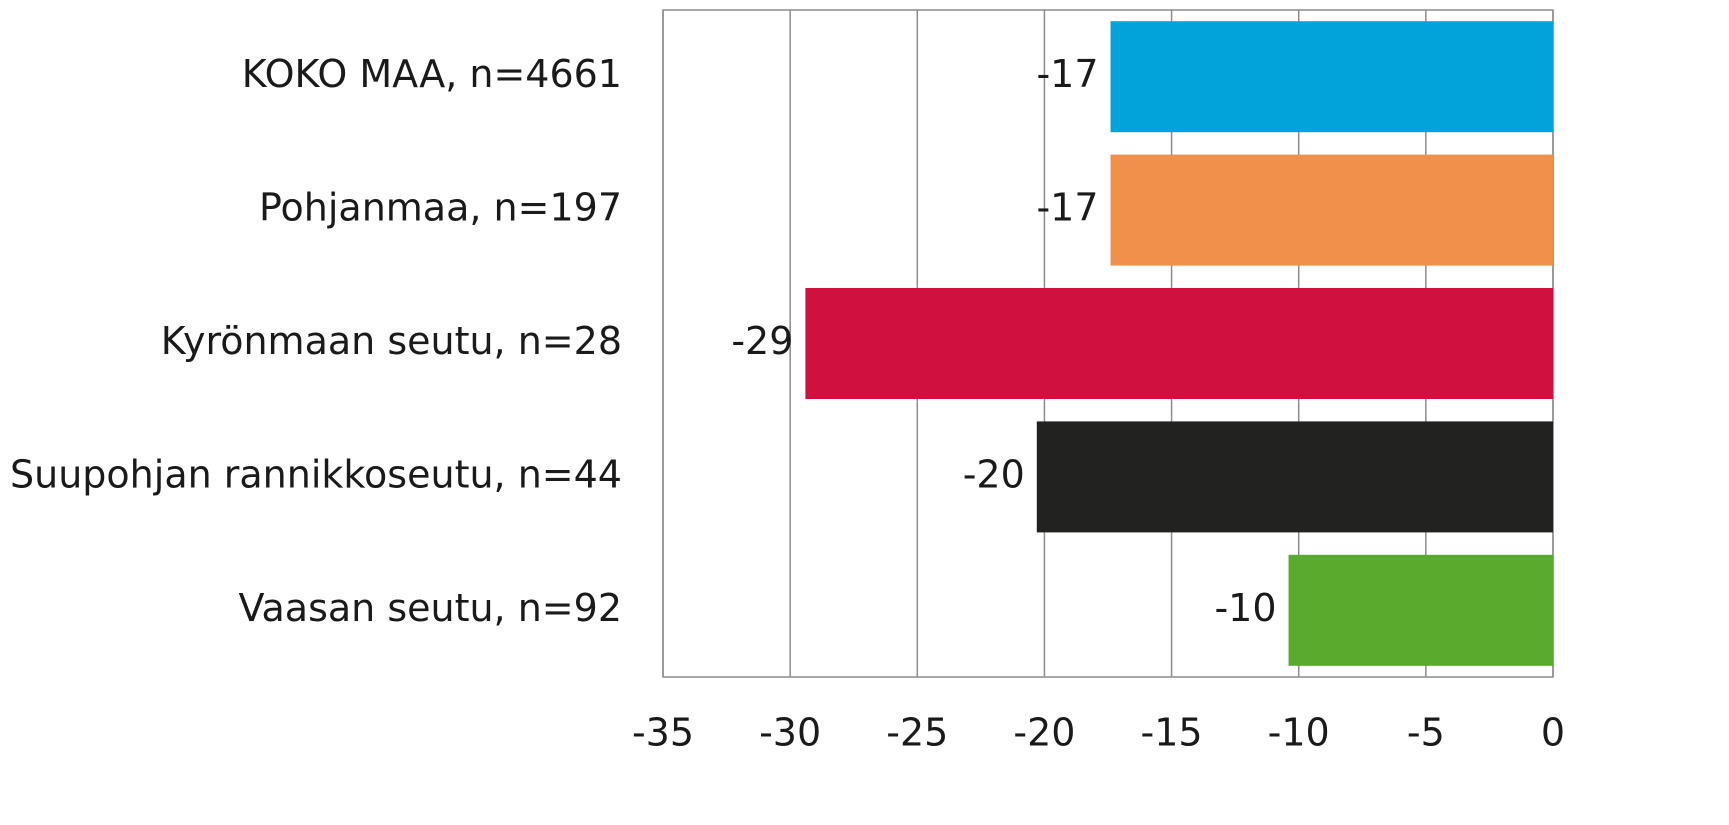 The image size is (1729, 825). I want to click on x-tick-label: -15, so click(1172, 733).